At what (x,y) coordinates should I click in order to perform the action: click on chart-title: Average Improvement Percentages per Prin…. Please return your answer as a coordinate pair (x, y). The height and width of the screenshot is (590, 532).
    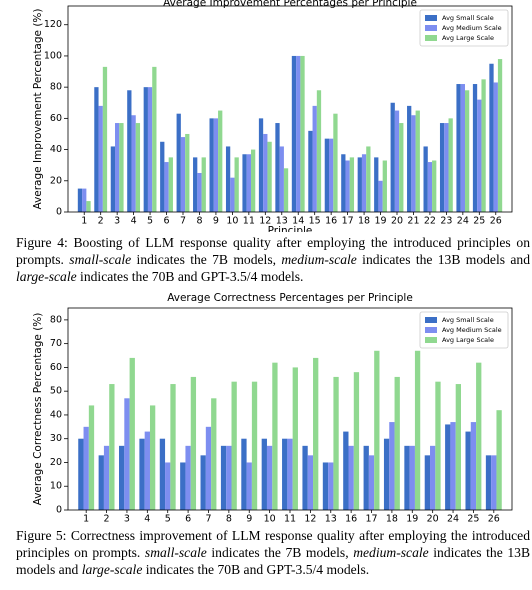
    Looking at the image, I should click on (290, 4).